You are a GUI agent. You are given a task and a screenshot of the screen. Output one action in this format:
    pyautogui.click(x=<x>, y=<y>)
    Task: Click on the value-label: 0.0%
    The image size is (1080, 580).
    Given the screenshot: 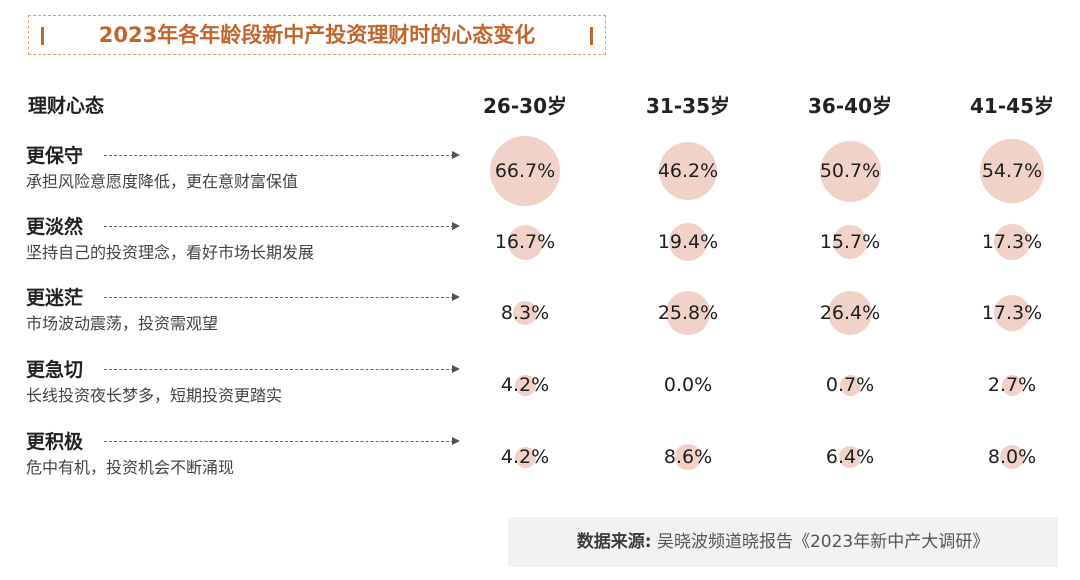 What is the action you would take?
    pyautogui.click(x=688, y=385)
    